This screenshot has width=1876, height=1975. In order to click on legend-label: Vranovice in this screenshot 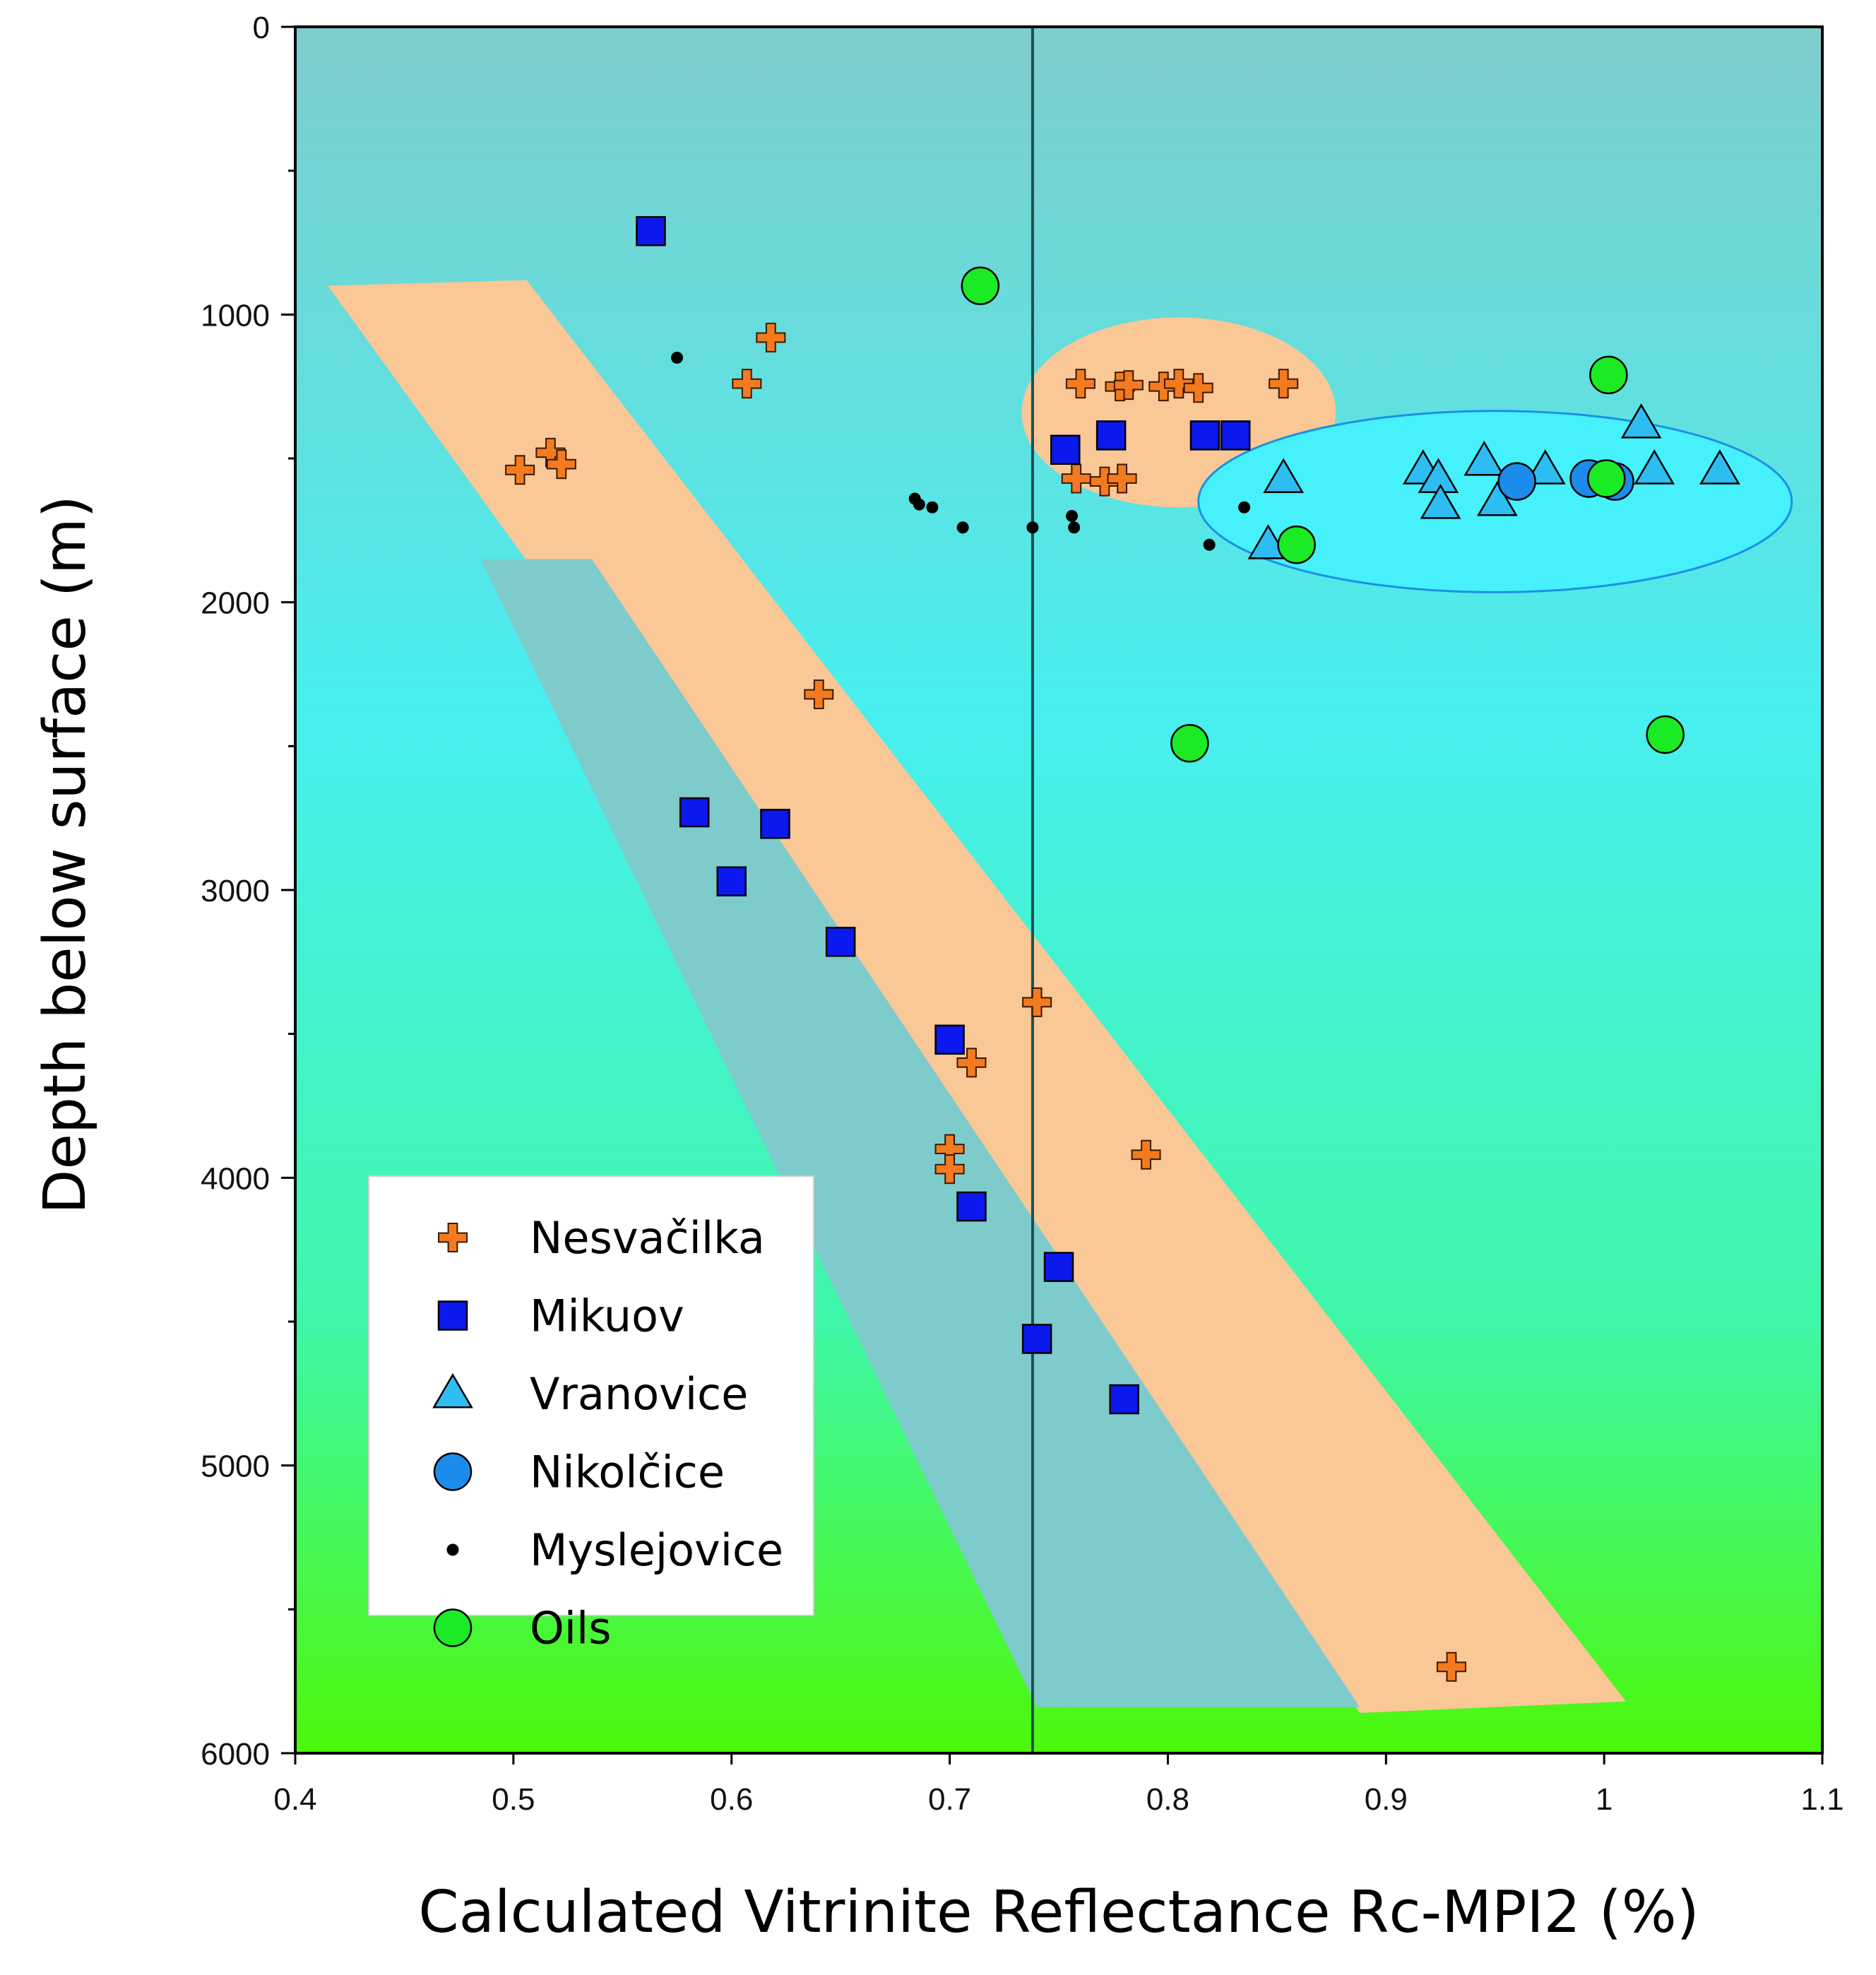, I will do `click(639, 1394)`.